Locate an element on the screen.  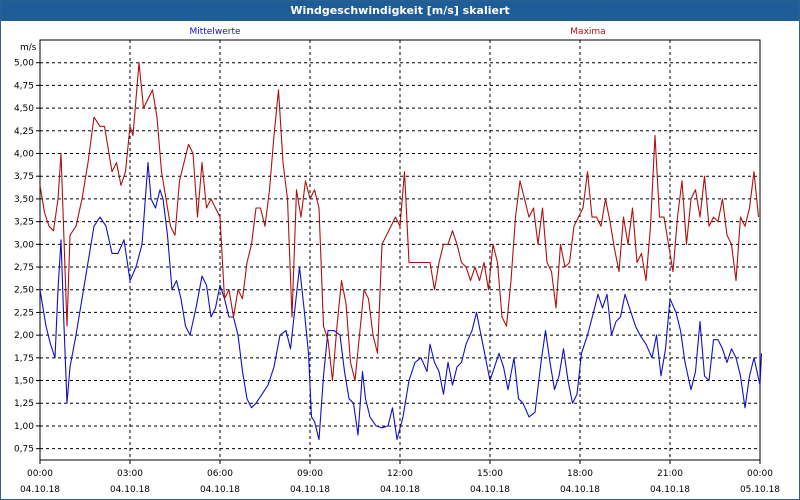
x-tick-time: 09:00 is located at coordinates (310, 474).